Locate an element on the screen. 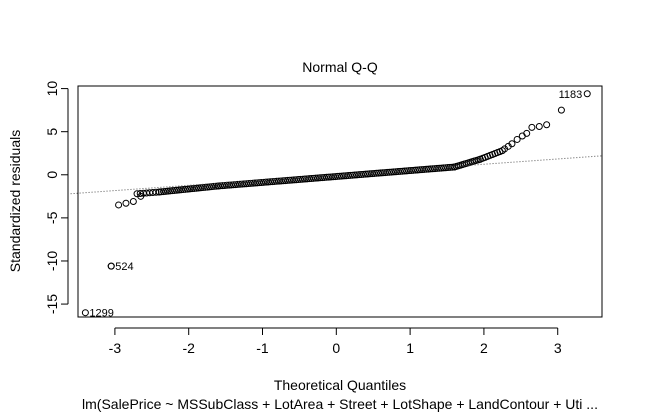 Image resolution: width=645 pixels, height=415 pixels. x-tick-label: -3 is located at coordinates (115, 348).